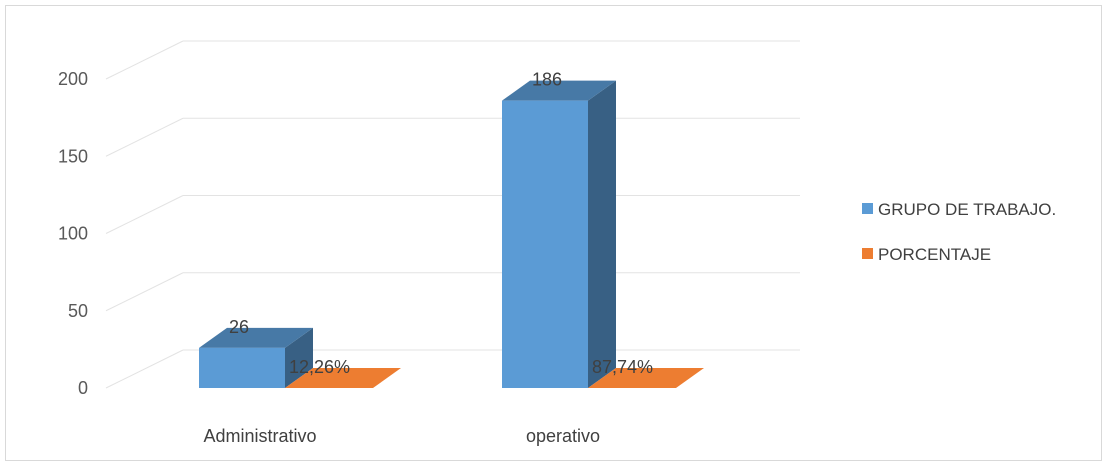 The height and width of the screenshot is (465, 1105). I want to click on category-labels: Administrativo operativo, so click(401, 436).